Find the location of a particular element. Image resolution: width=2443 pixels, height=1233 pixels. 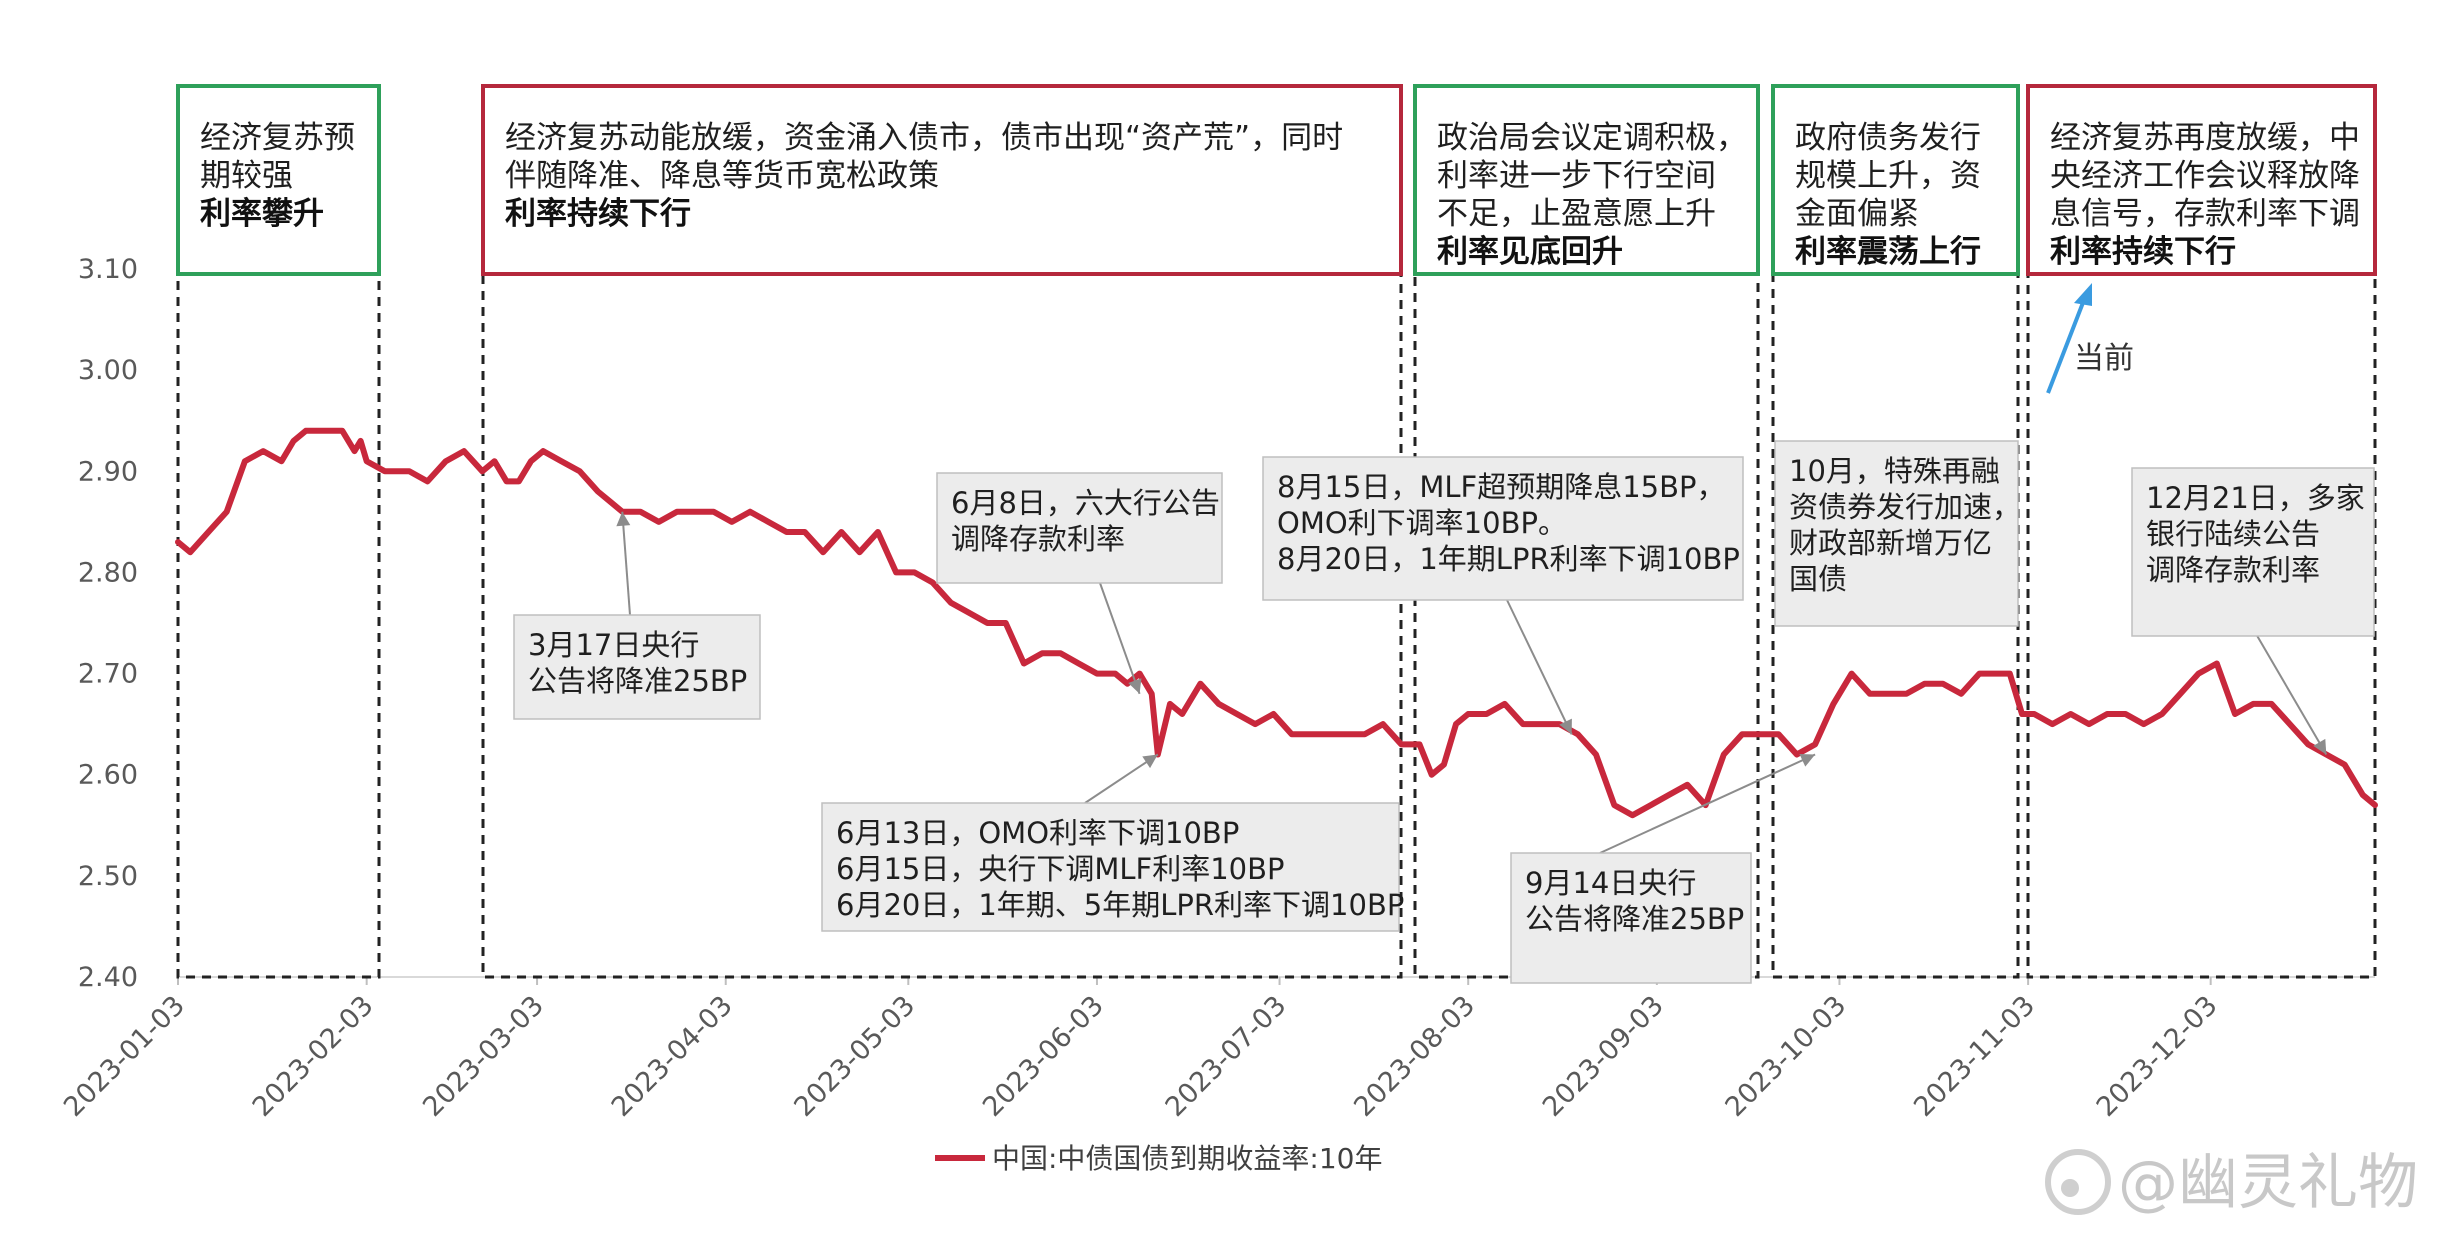

annotation-text: 6月13日，OMO利率下调10BP is located at coordinates (1037, 833).